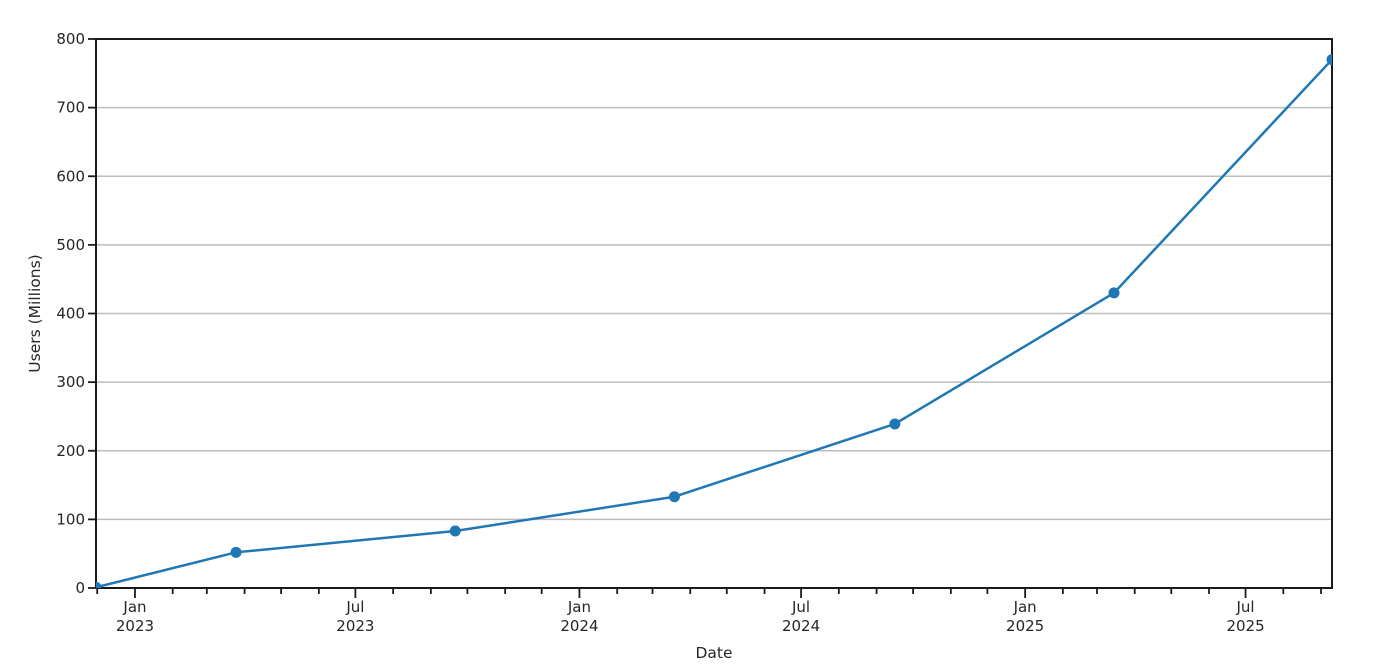  What do you see at coordinates (35, 313) in the screenshot?
I see `y-axis-label: Users (Millions)` at bounding box center [35, 313].